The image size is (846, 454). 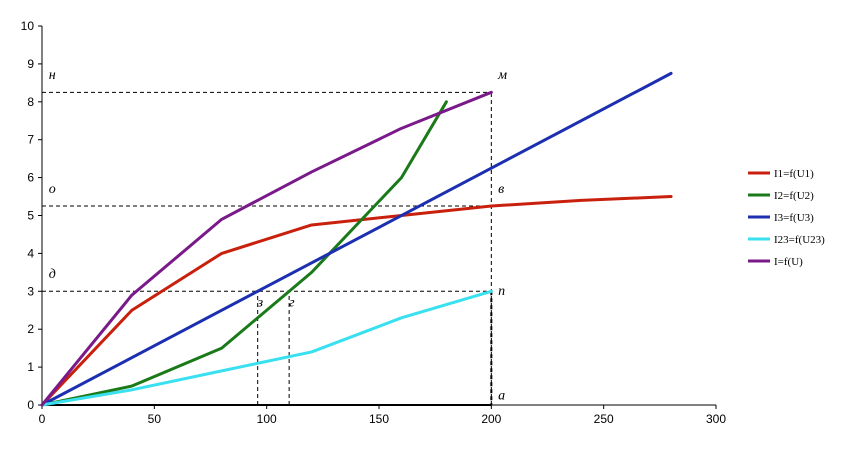 I want to click on point-label: г, so click(x=292, y=302).